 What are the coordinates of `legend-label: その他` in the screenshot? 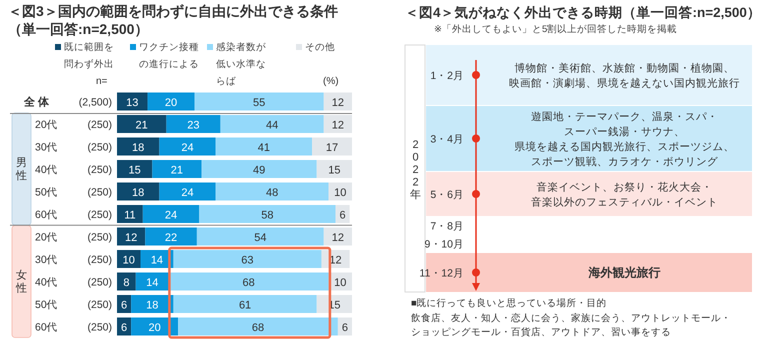 It's located at (320, 47).